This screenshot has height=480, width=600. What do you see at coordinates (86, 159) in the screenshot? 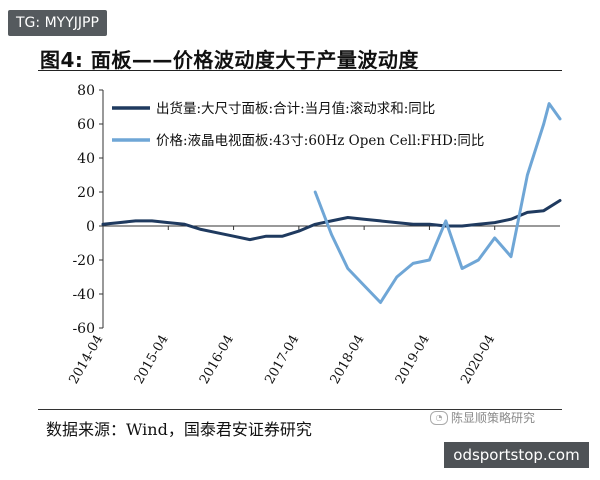
I see `y-tick-label: 40` at bounding box center [86, 159].